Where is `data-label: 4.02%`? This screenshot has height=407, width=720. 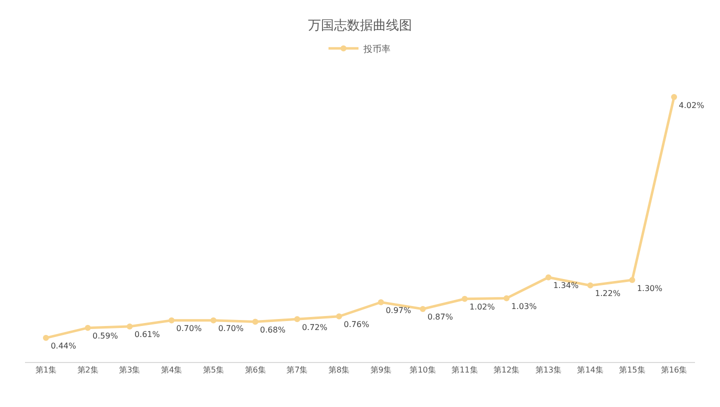 data-label: 4.02% is located at coordinates (691, 105).